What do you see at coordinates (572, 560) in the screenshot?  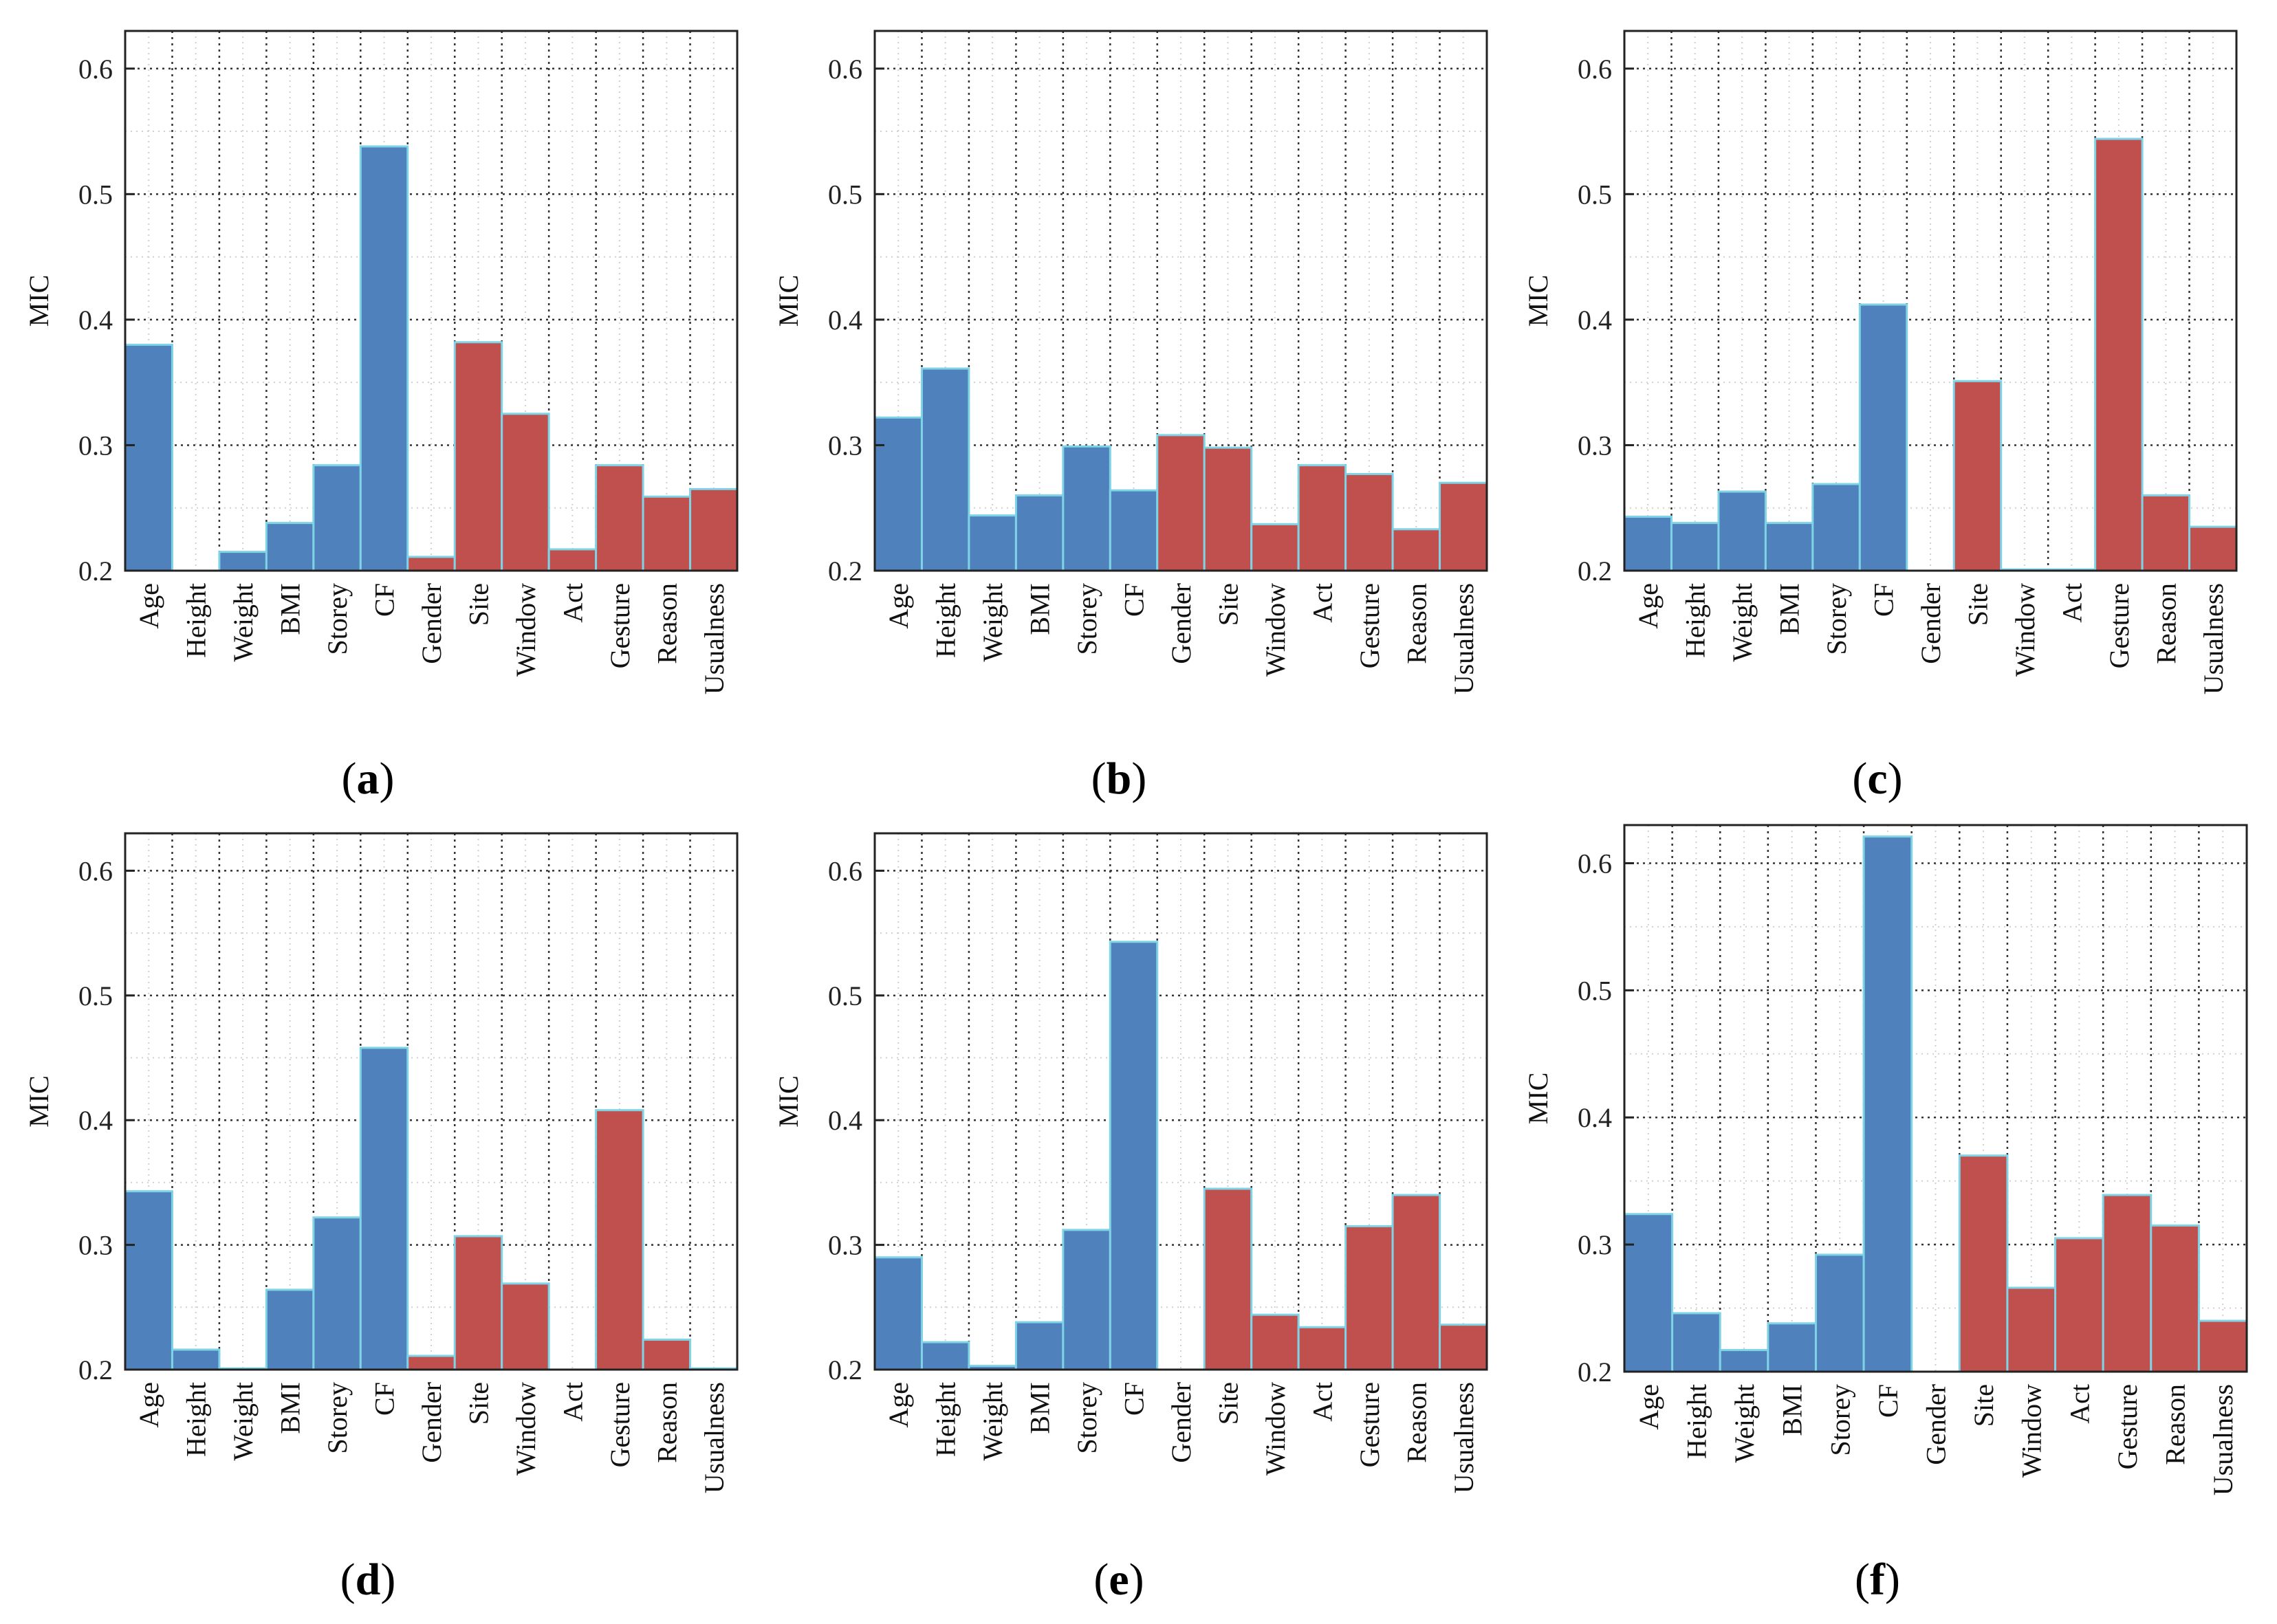 I see `bar-a-act` at bounding box center [572, 560].